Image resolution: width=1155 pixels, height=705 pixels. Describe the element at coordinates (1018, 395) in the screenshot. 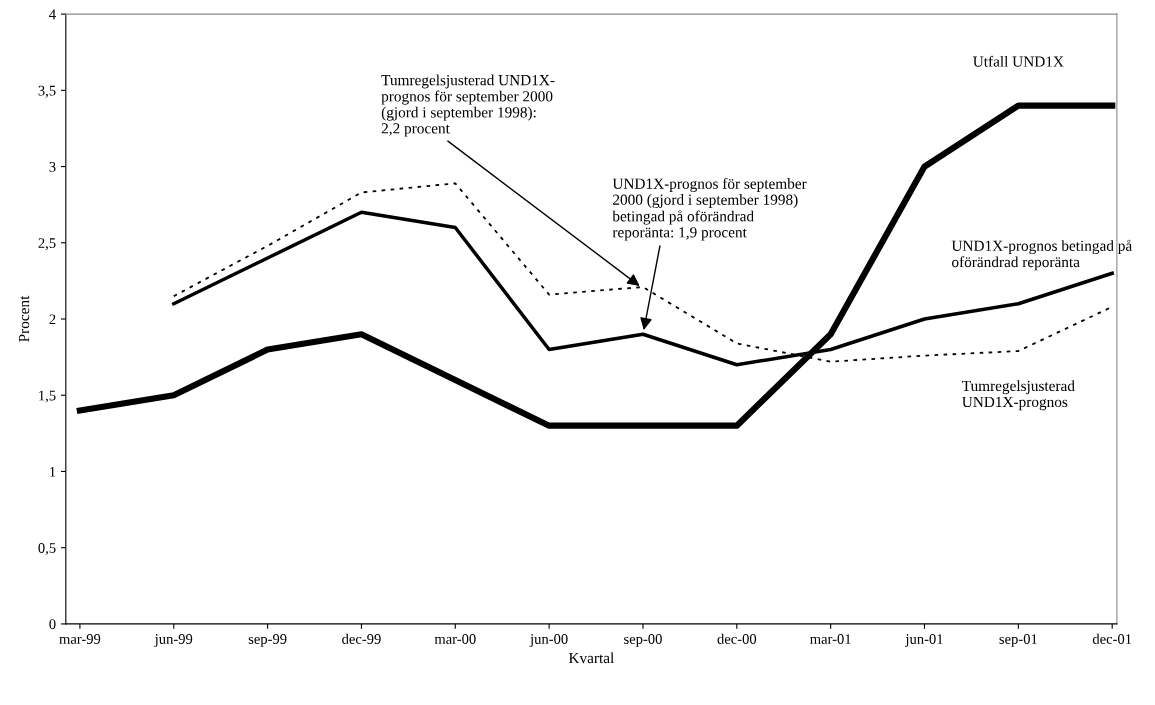

I see `series-label: Tumregelsjusterad UND1X-prognos` at that location.